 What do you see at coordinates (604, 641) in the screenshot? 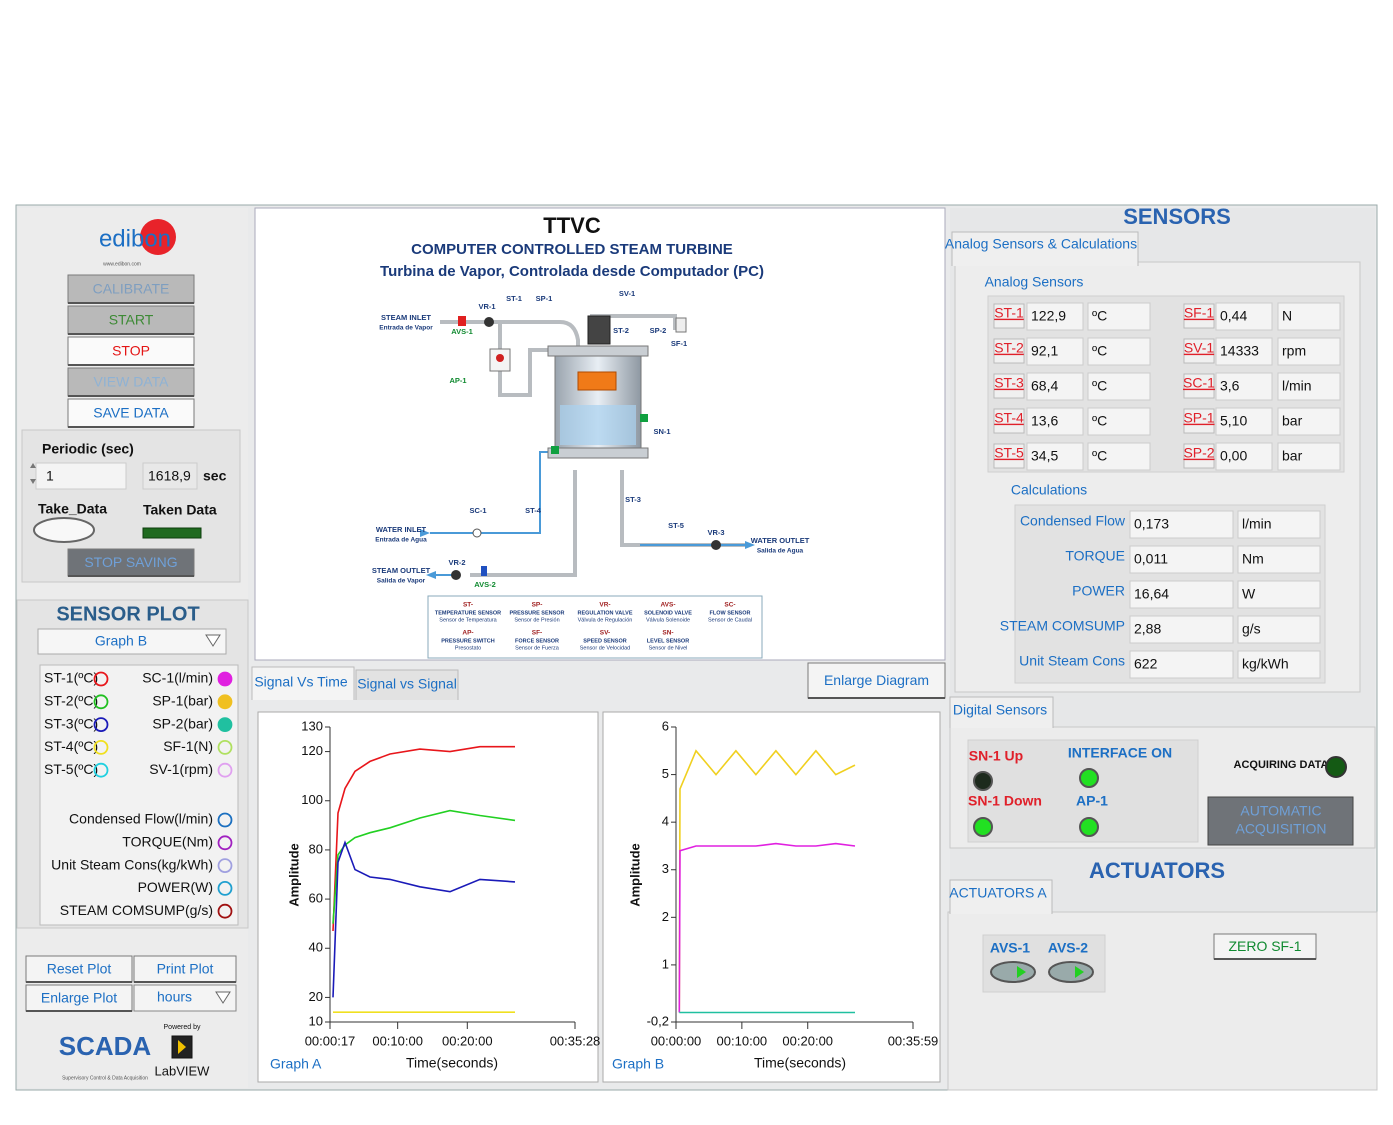
I see `legend-name: SPEED SENSOR` at bounding box center [604, 641].